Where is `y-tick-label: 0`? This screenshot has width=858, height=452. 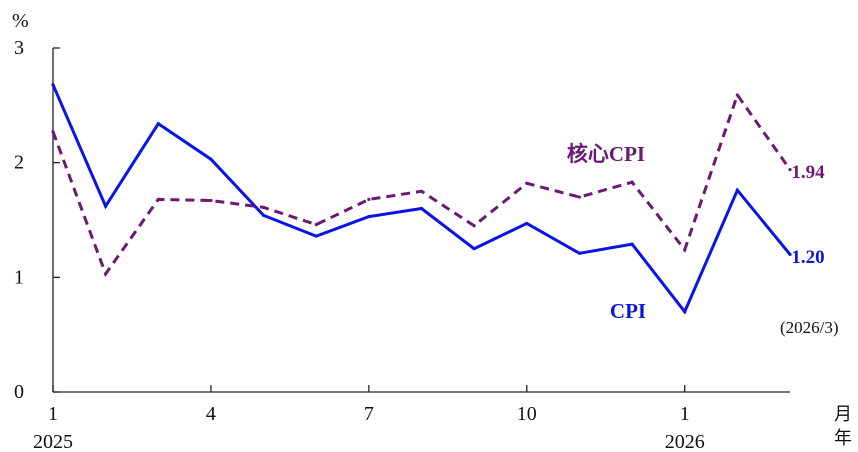 y-tick-label: 0 is located at coordinates (19, 392).